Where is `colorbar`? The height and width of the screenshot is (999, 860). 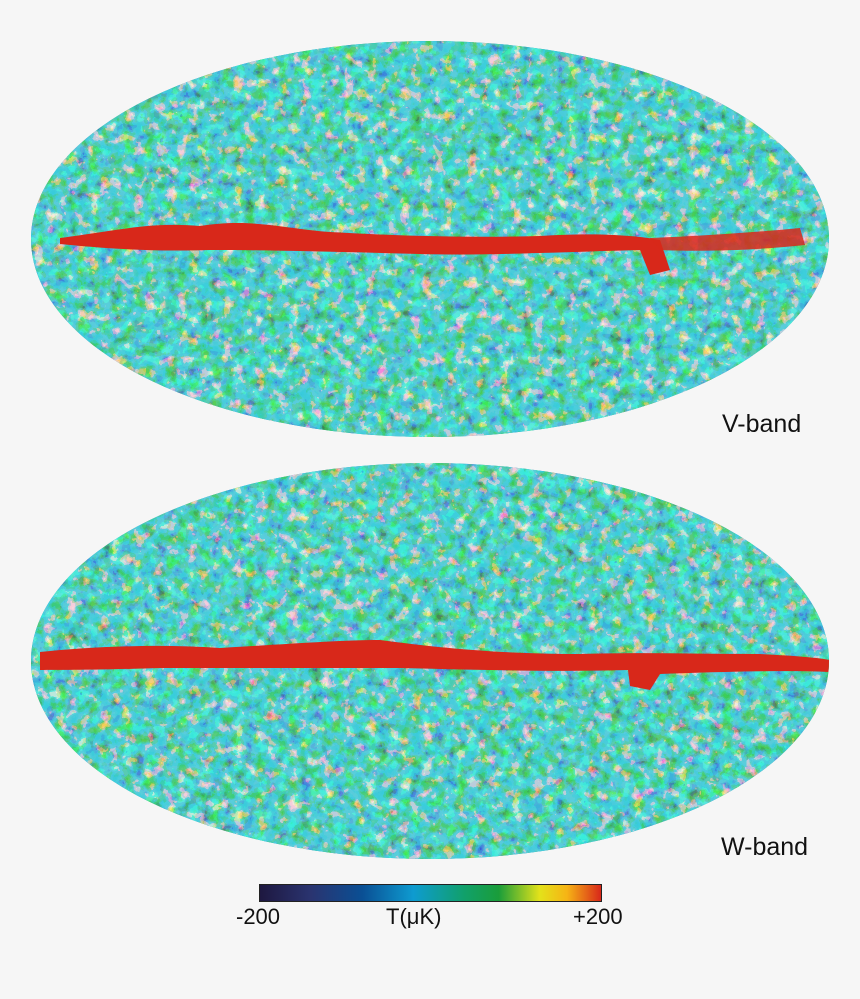 colorbar is located at coordinates (430, 893).